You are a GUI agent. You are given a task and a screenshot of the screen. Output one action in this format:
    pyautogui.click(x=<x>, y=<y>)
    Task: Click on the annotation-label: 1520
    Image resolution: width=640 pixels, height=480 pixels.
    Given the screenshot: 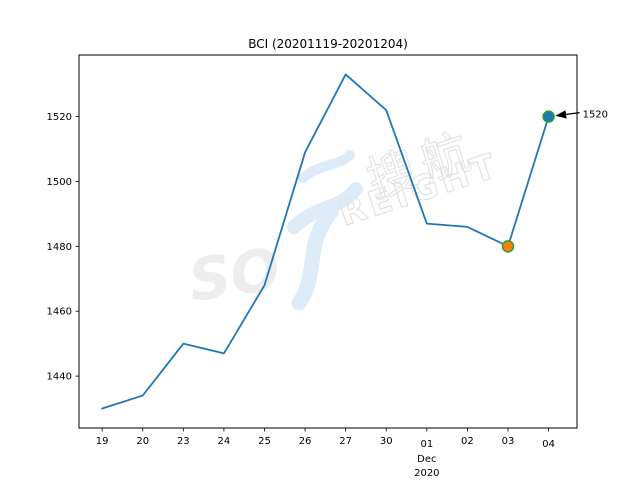 What is the action you would take?
    pyautogui.click(x=595, y=115)
    